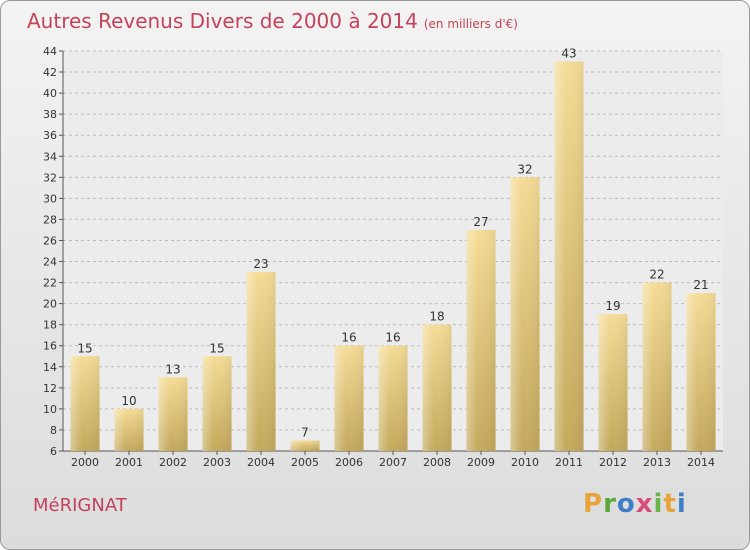 This screenshot has width=750, height=550. I want to click on value-label: 10, so click(128, 401).